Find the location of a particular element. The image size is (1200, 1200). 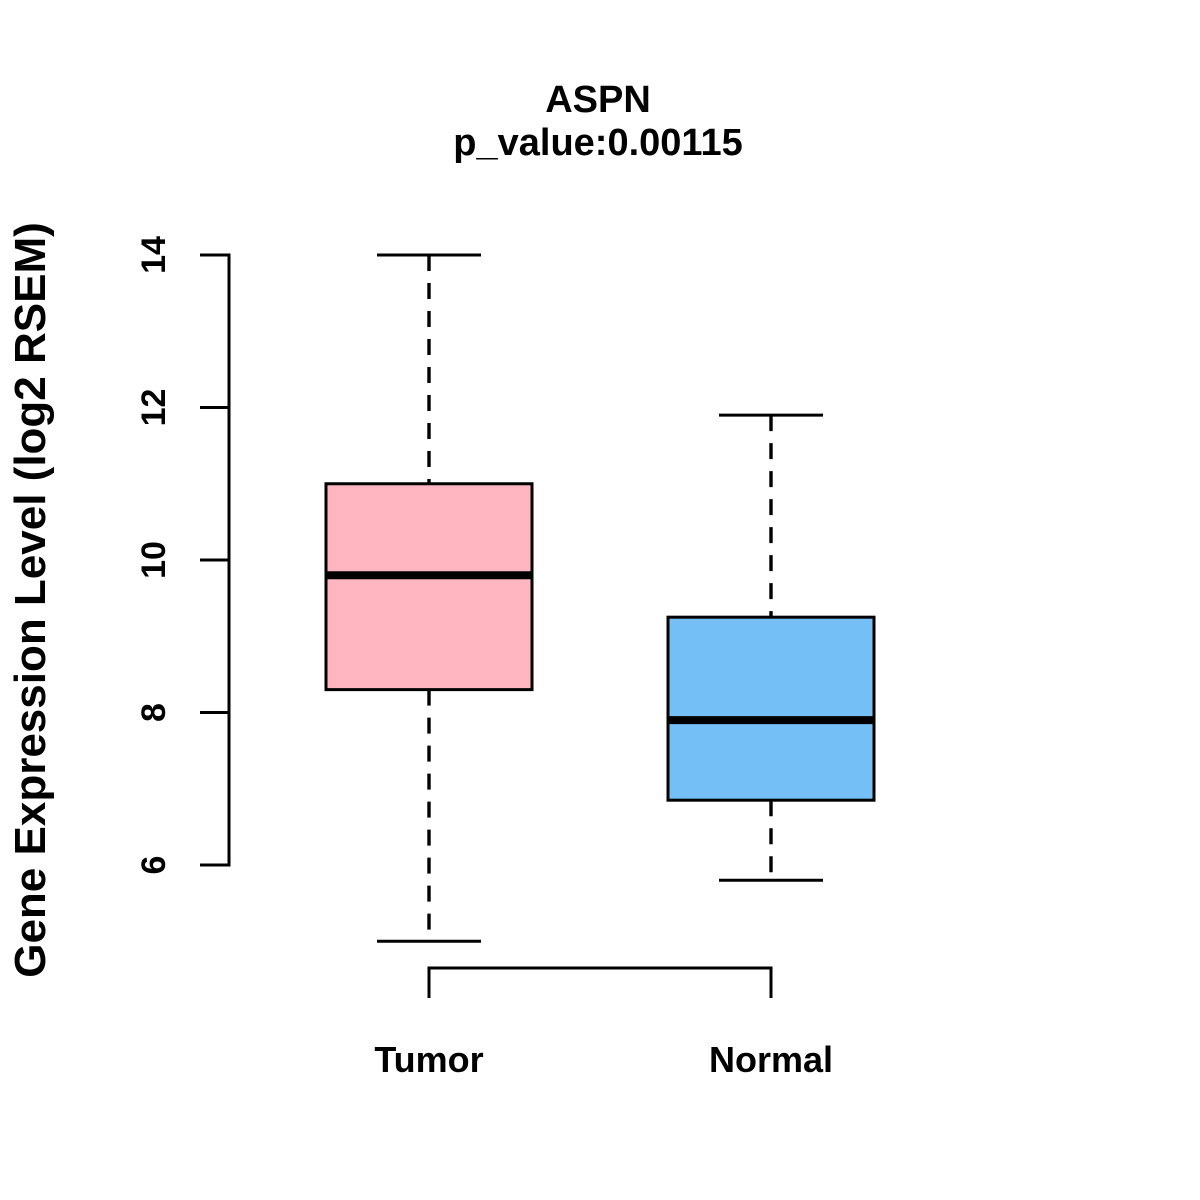

y-axis-tick-label: 8 is located at coordinates (154, 712).